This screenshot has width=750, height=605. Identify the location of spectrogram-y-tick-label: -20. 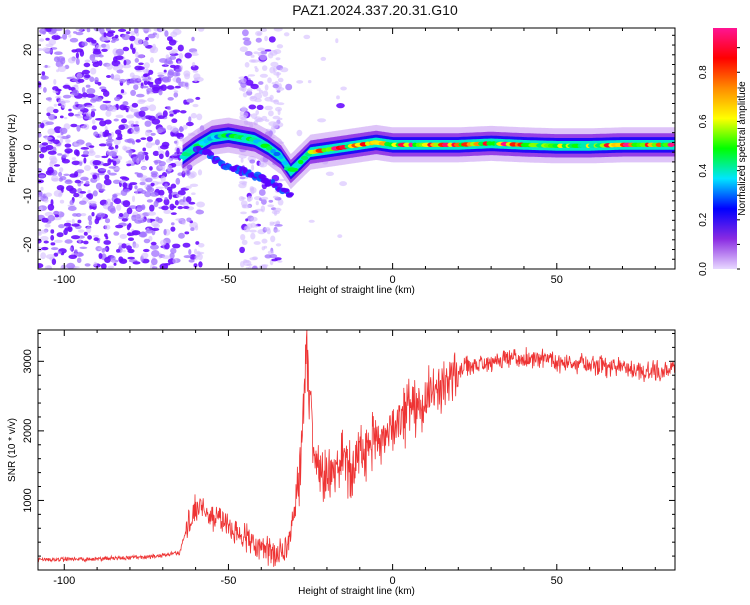
(28, 245).